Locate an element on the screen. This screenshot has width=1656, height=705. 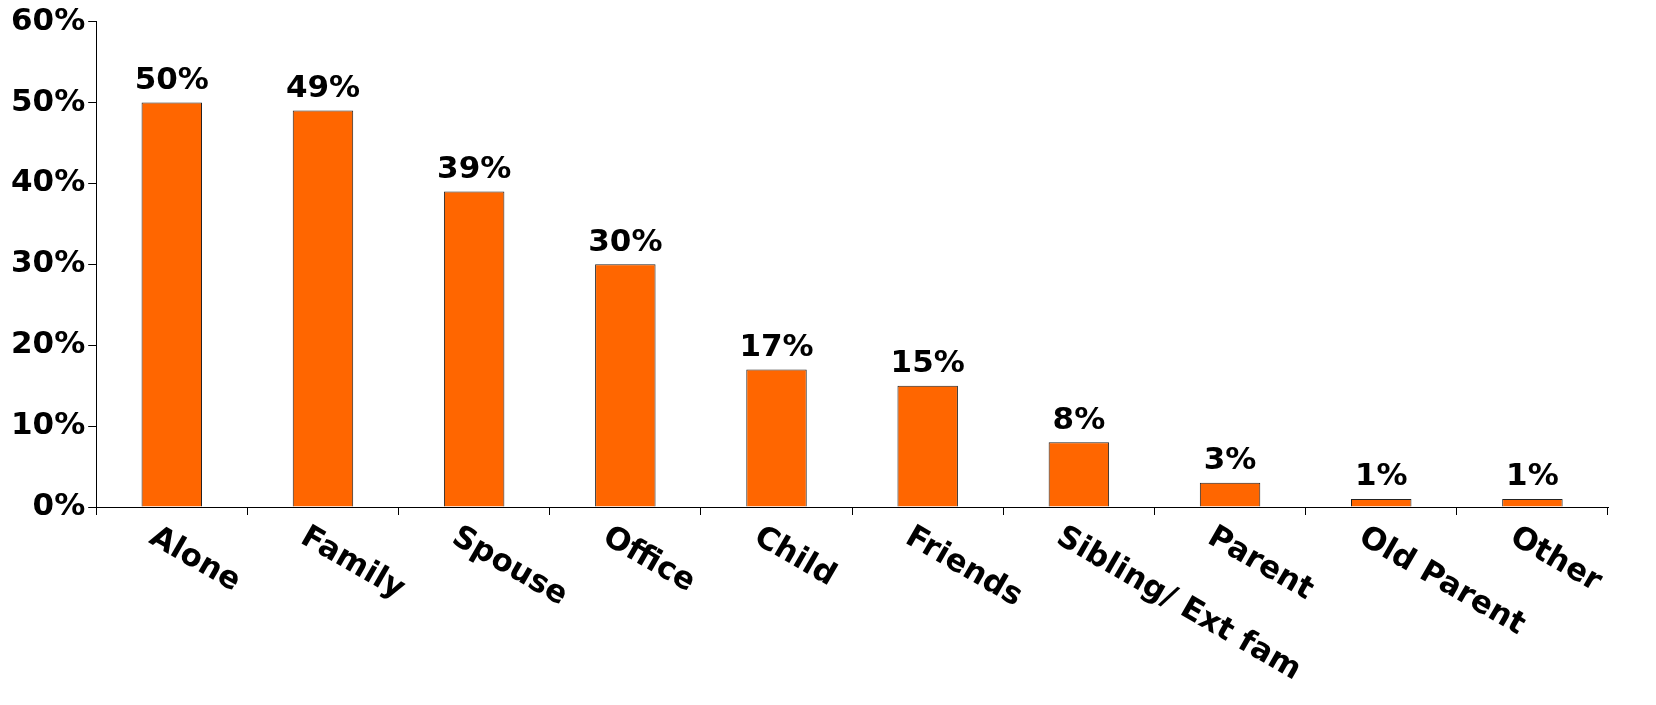
data-label: 50% is located at coordinates (171, 78).